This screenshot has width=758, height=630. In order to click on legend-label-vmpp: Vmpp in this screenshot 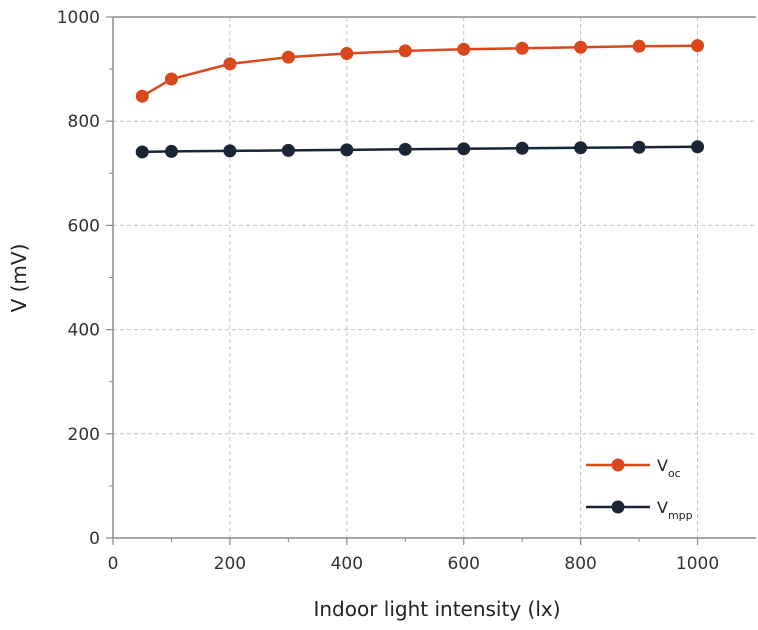, I will do `click(675, 510)`.